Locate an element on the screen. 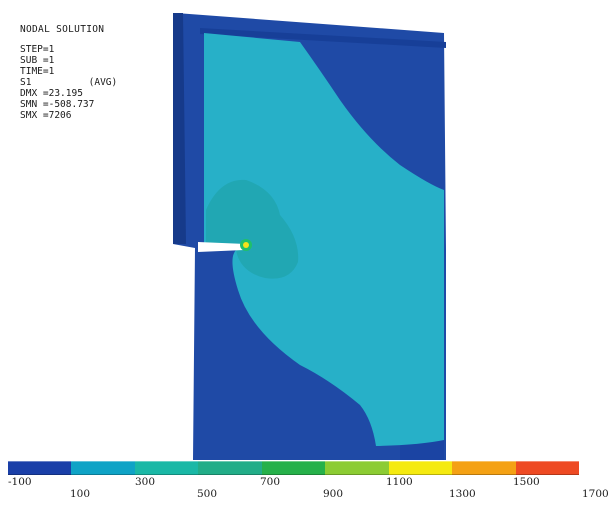  solution-title: NODAL SOLUTION is located at coordinates (62, 29).